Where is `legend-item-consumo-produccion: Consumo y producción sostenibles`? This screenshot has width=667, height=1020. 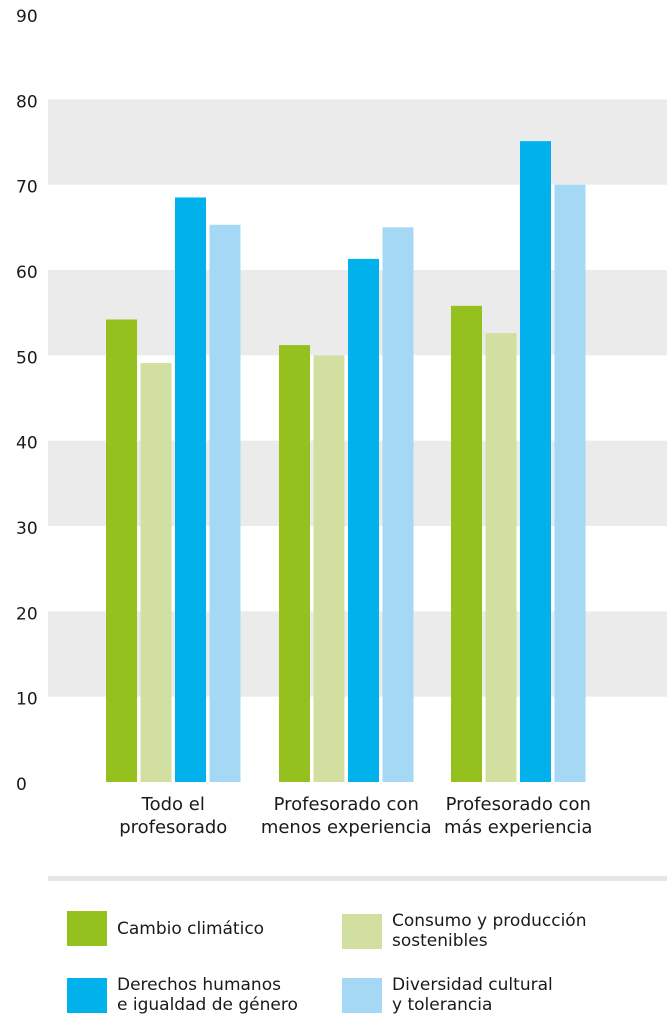
legend-item-consumo-produccion: Consumo y producción sostenibles is located at coordinates (464, 931).